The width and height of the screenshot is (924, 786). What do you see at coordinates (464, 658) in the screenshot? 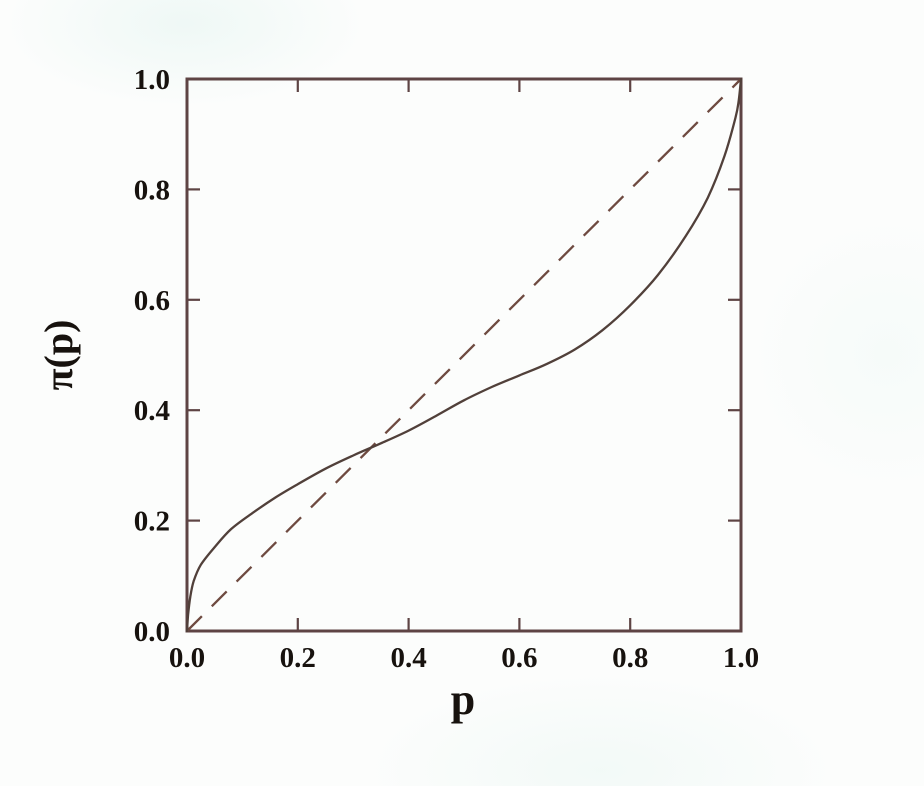
I see `x-tick-labels: 0.0 0.2 0.4 0.6 0.8 1.0` at bounding box center [464, 658].